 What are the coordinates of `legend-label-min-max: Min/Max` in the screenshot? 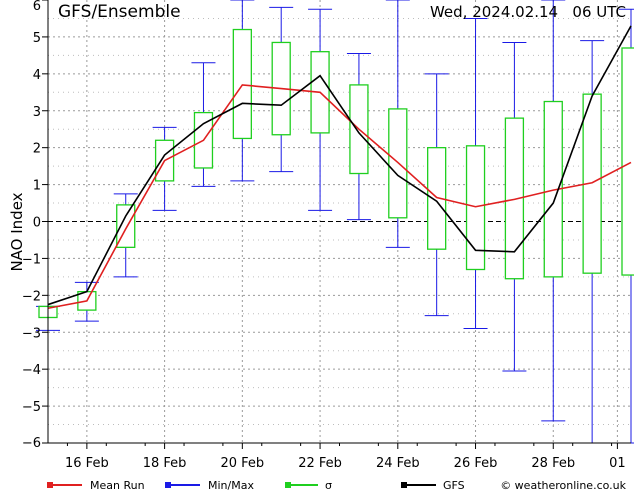 It's located at (231, 484).